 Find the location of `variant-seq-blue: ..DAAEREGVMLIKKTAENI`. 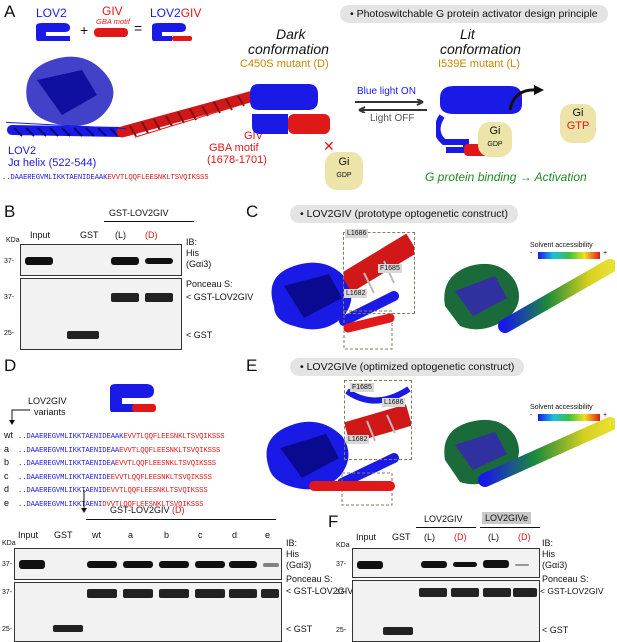

variant-seq-blue: ..DAAEREGVMLIKKTAENI is located at coordinates (60, 504).